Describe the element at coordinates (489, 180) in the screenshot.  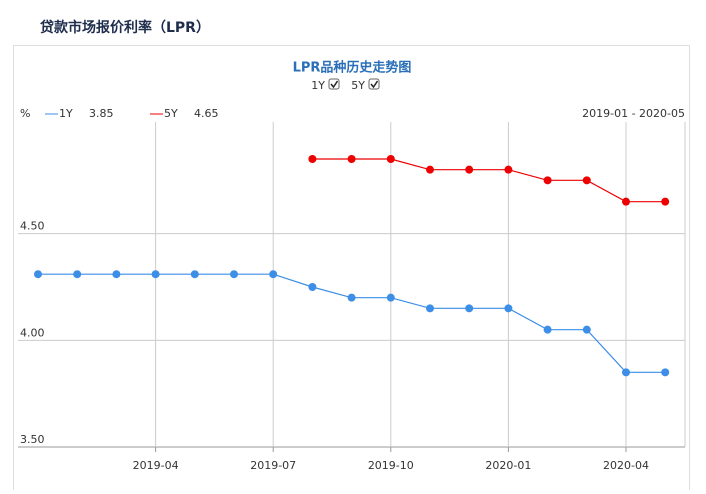
I see `series-line` at that location.